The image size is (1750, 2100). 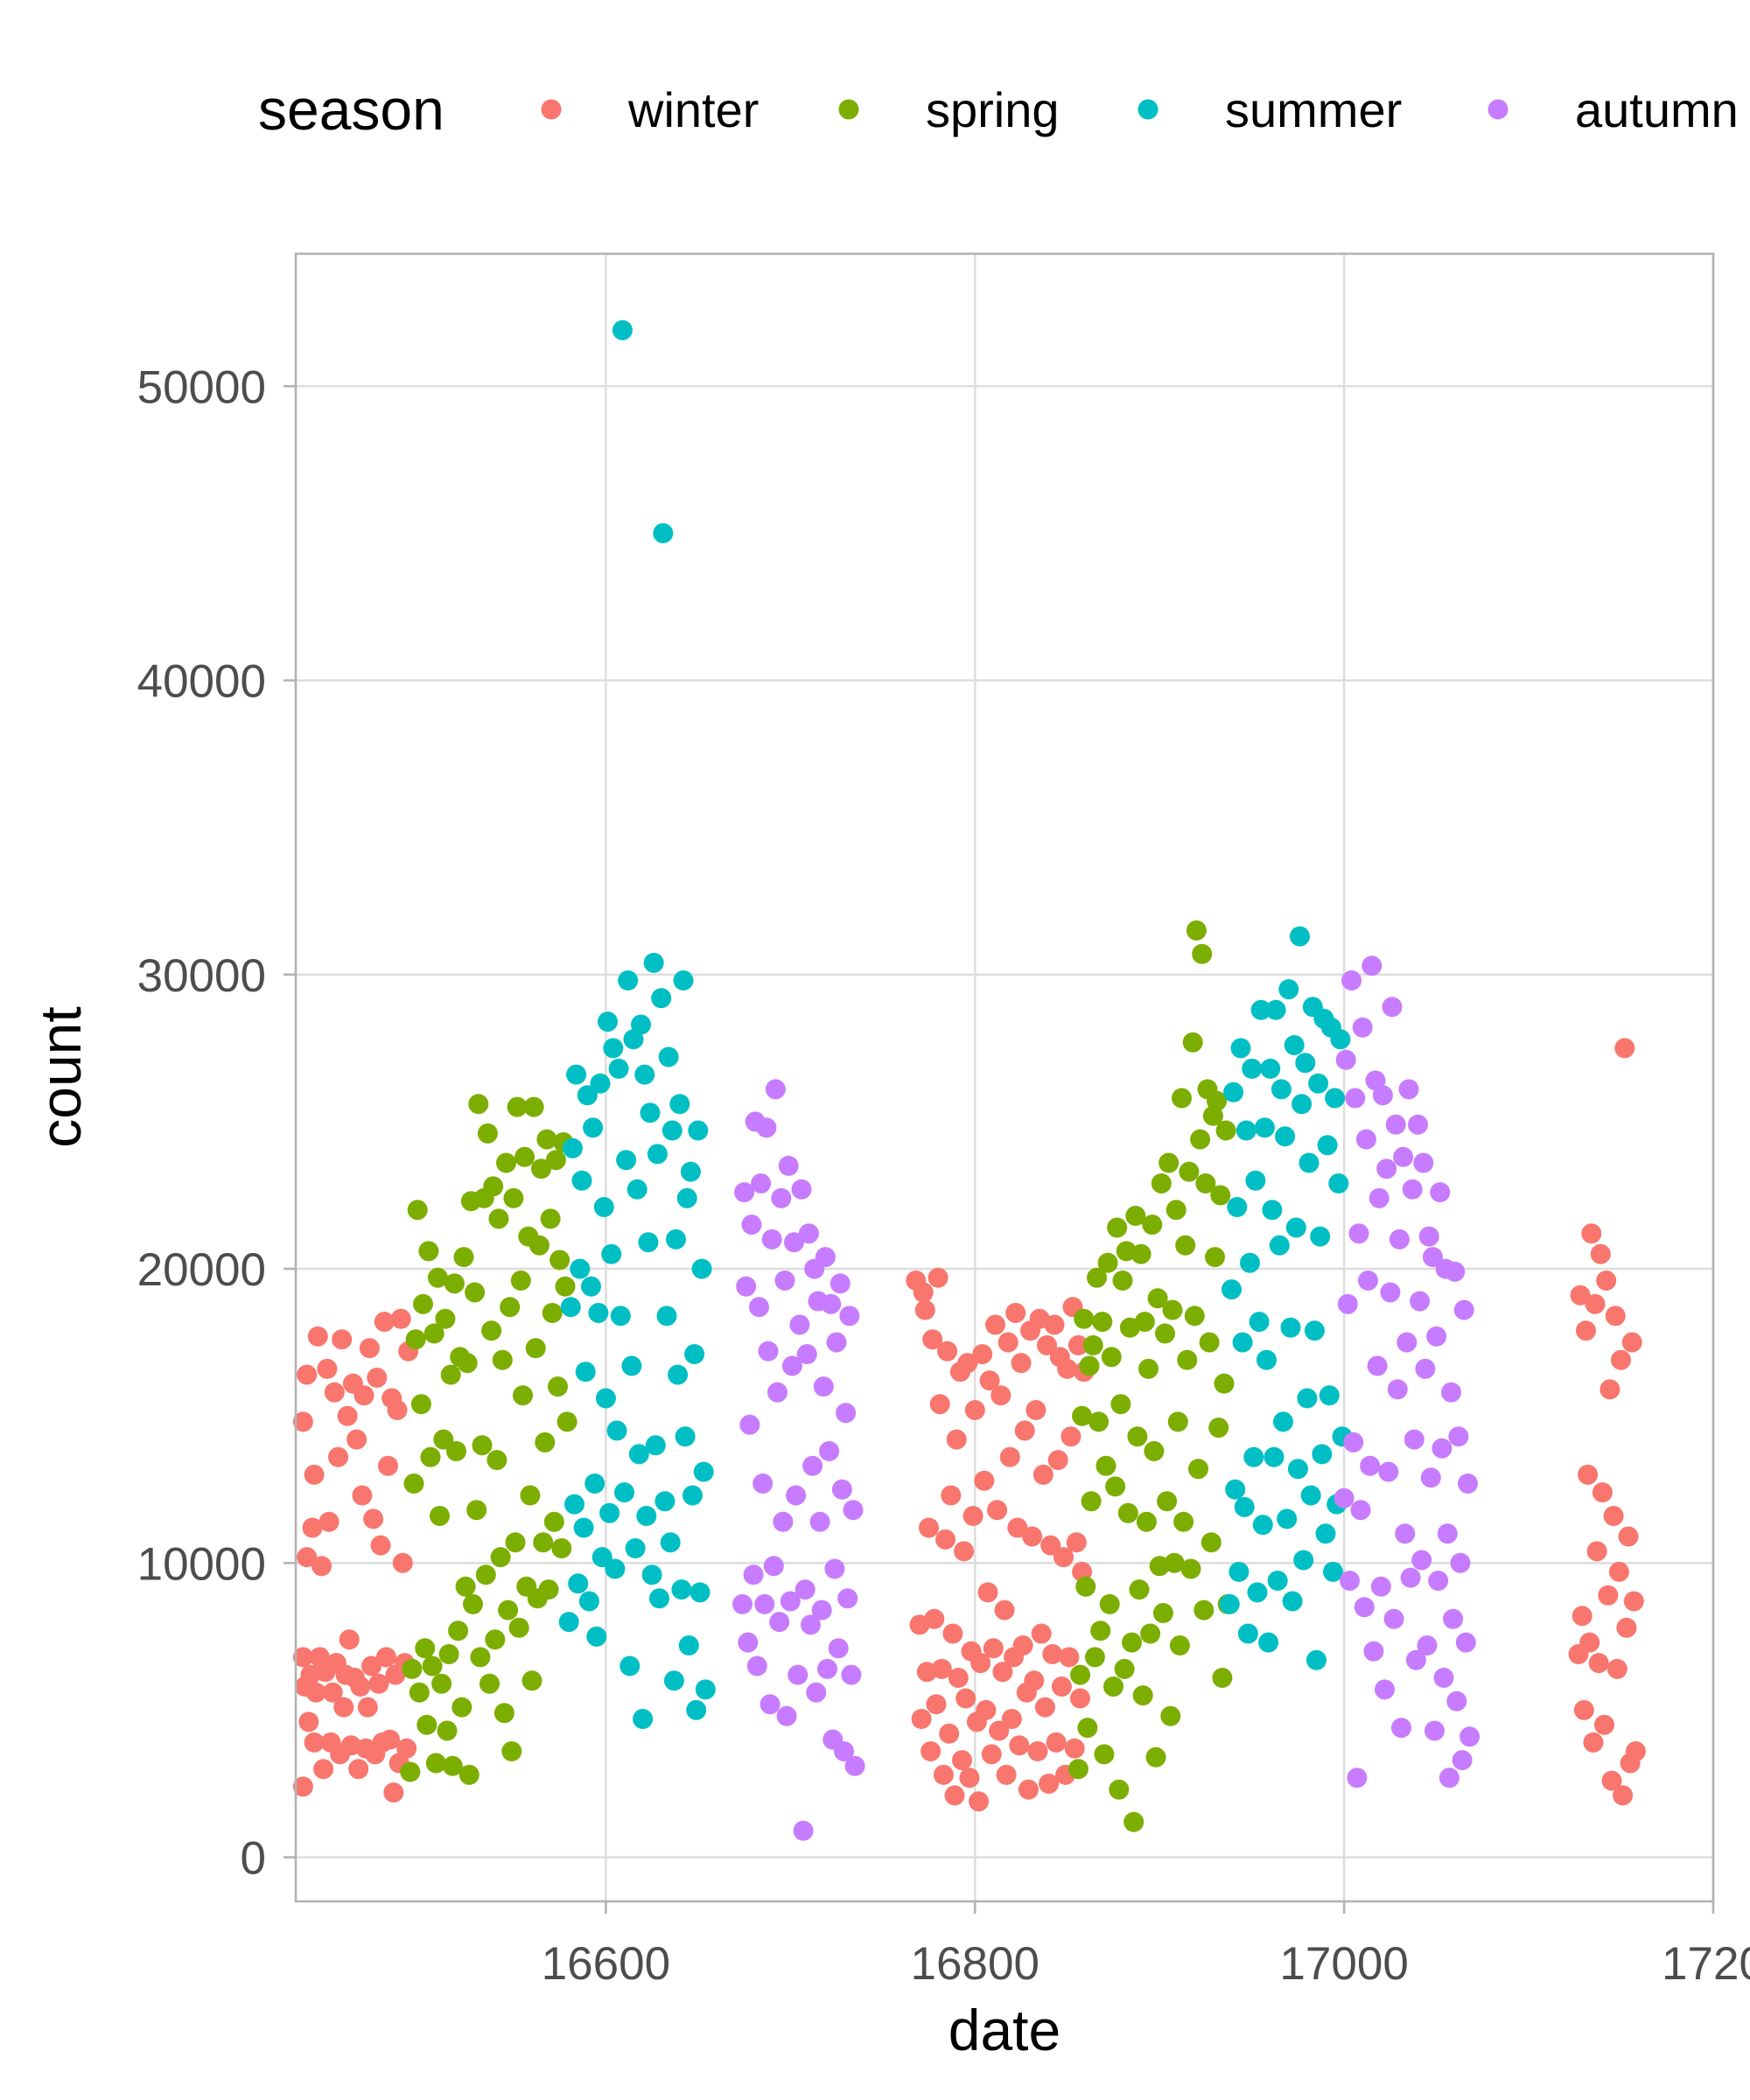 I want to click on legend: season winter spring summer autumn, so click(x=998, y=109).